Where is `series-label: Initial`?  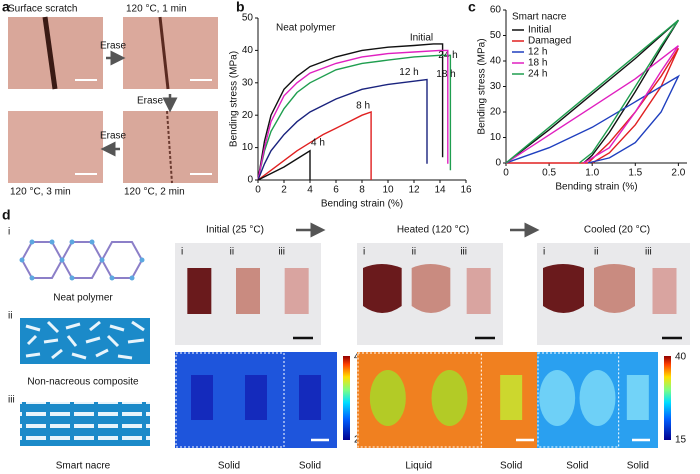 series-label: Initial is located at coordinates (421, 38).